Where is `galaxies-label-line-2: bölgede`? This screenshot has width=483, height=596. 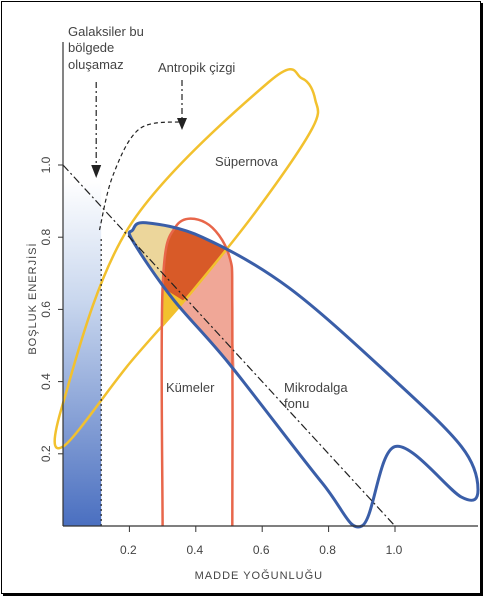
galaxies-label-line-2: bölgede is located at coordinates (91, 48).